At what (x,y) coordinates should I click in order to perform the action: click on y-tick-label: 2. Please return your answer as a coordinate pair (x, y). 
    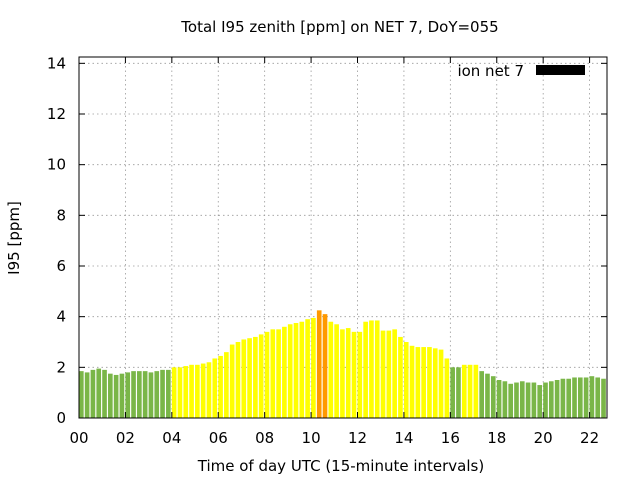
    Looking at the image, I should click on (61, 367).